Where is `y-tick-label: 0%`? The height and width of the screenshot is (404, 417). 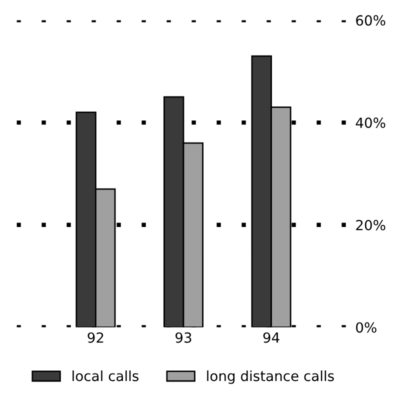 y-tick-label: 0% is located at coordinates (366, 327).